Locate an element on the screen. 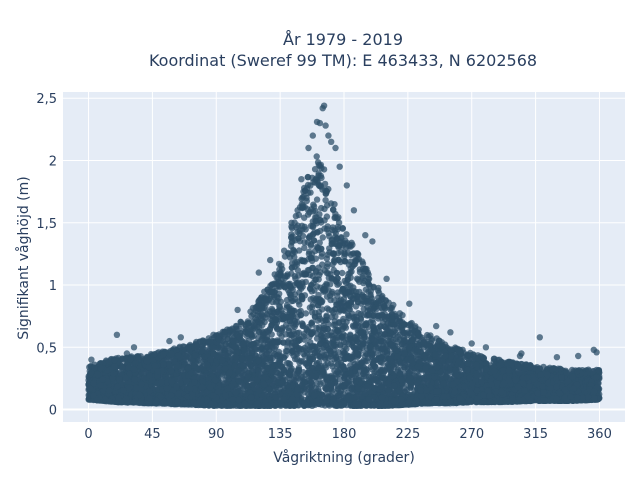  chart-title-line-1: År 1979 - 2019 is located at coordinates (343, 39).